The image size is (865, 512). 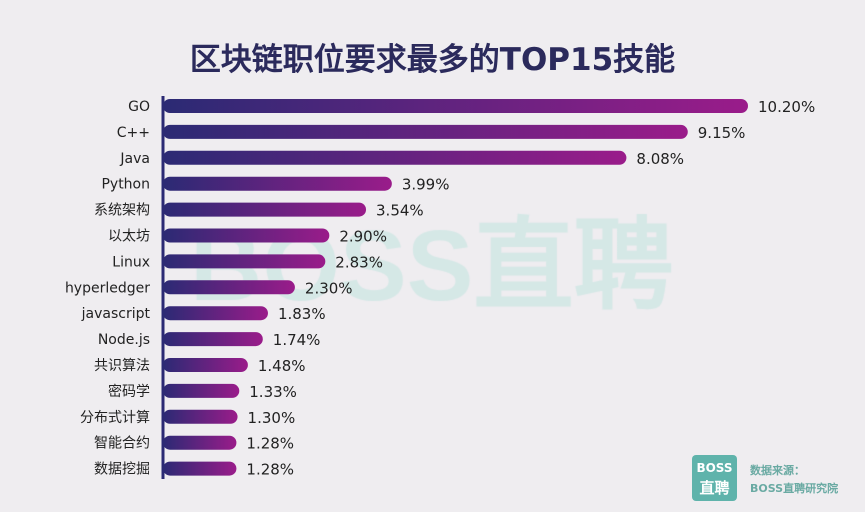 What do you see at coordinates (282, 366) in the screenshot?
I see `data-label: 1.48%` at bounding box center [282, 366].